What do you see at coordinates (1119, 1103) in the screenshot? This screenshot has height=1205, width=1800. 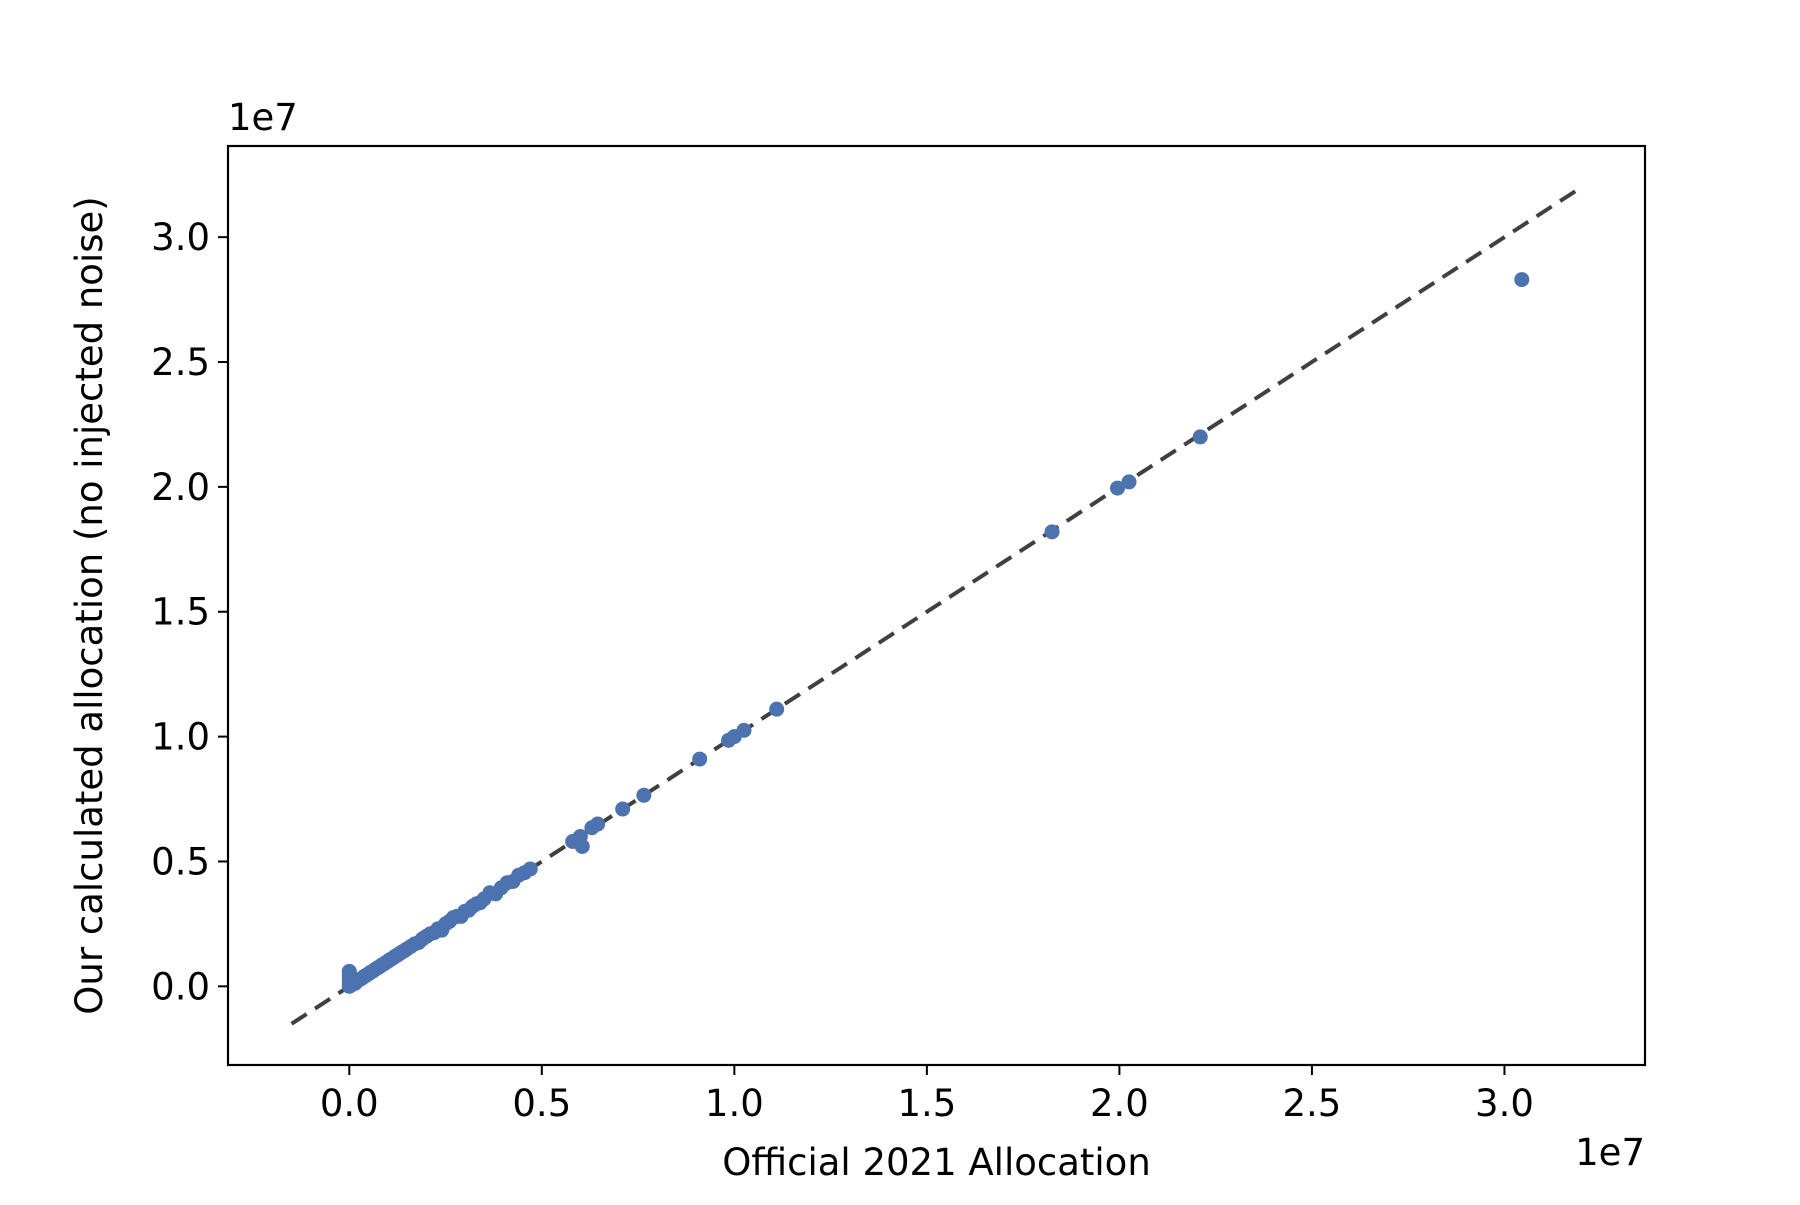 I see `x-tick-label: 2.0` at bounding box center [1119, 1103].